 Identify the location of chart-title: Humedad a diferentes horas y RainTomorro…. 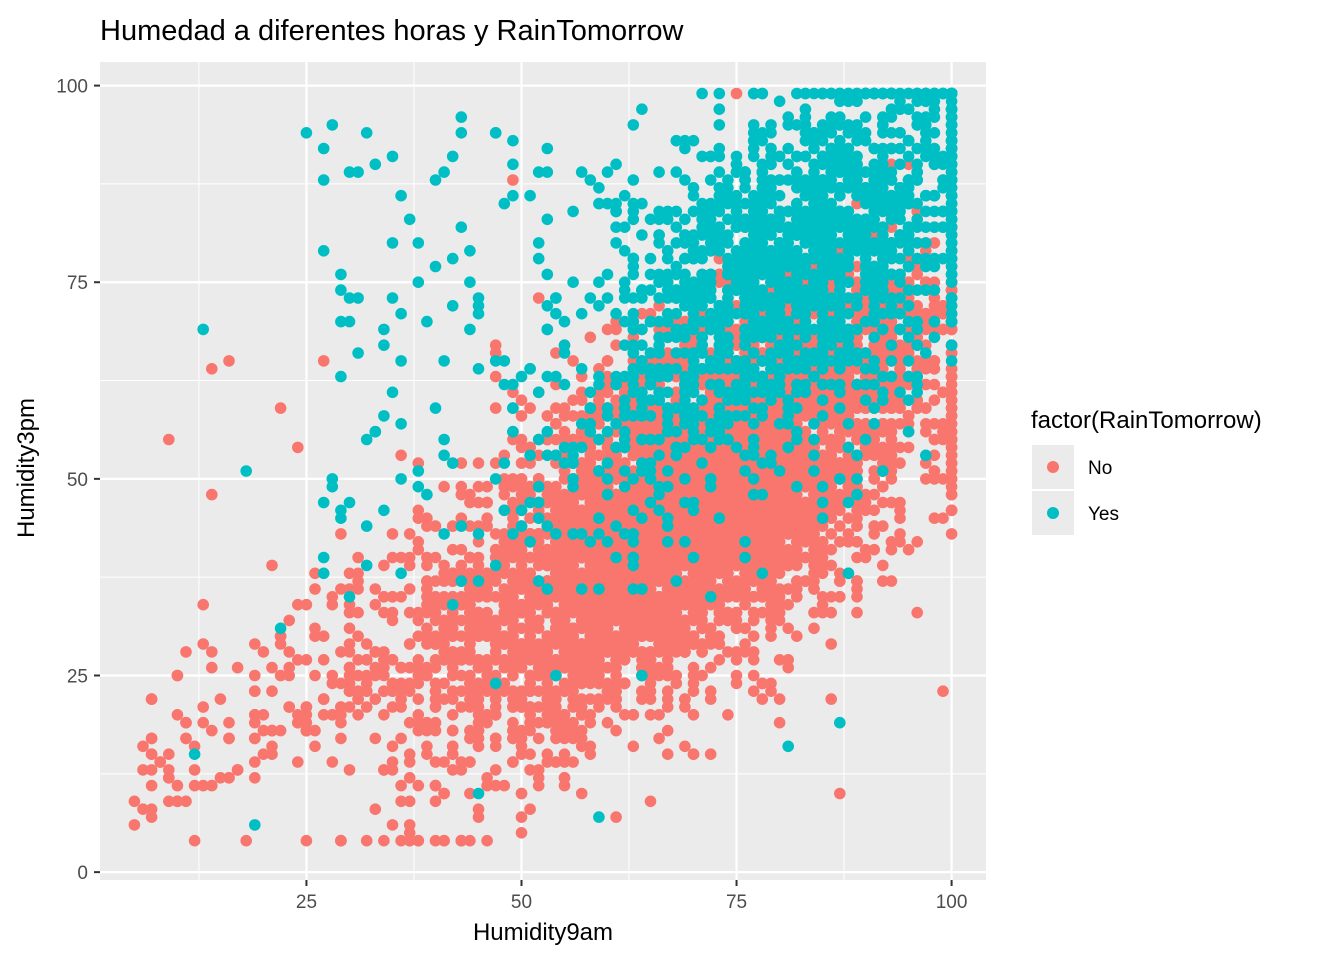
(392, 31).